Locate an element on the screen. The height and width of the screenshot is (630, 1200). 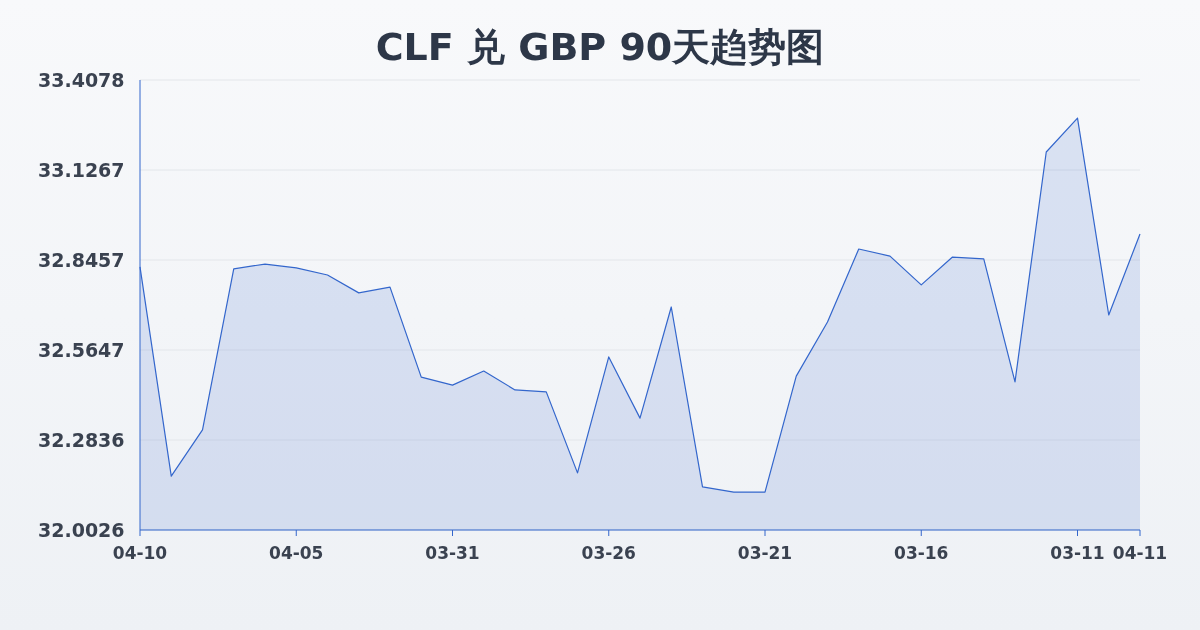
x-tick-label: 04-10 is located at coordinates (140, 553).